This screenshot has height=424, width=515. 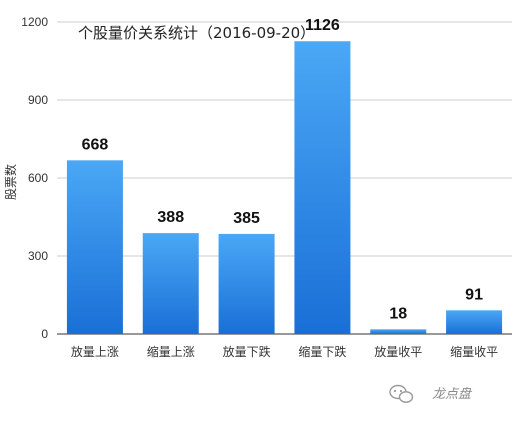 I want to click on x-category-label: 放量上涨, so click(x=95, y=351).